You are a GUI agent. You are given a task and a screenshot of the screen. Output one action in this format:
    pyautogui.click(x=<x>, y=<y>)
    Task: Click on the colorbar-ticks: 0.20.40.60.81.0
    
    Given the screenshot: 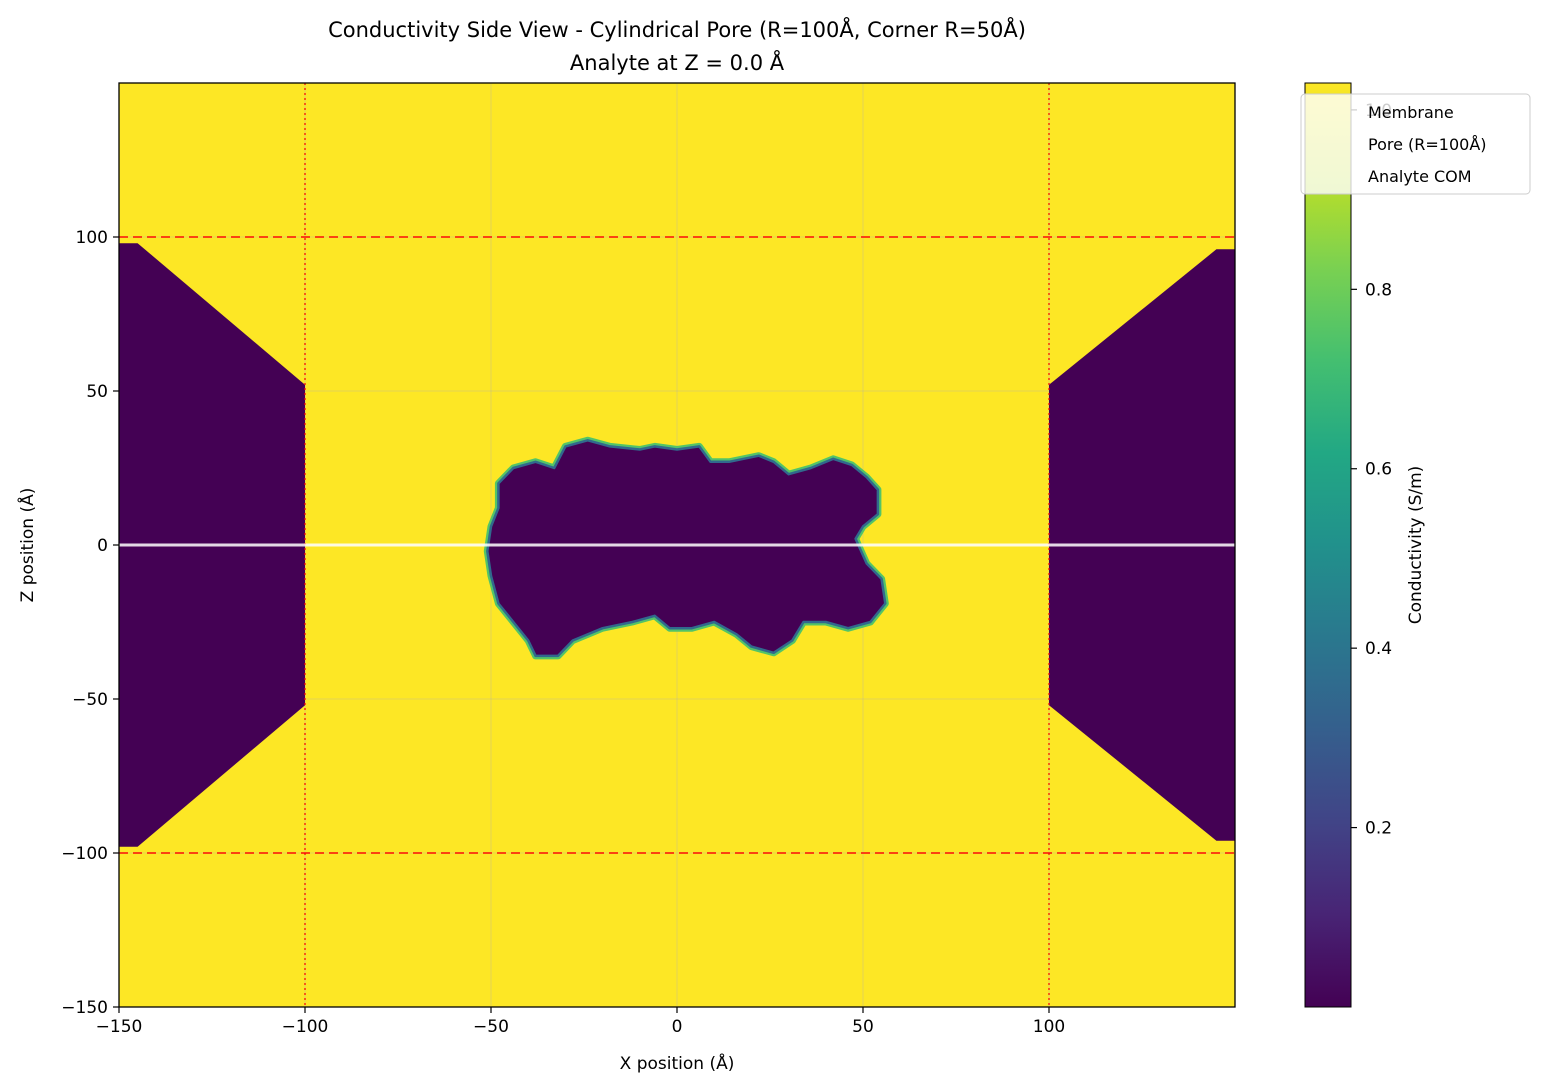 What is the action you would take?
    pyautogui.click(x=1371, y=470)
    